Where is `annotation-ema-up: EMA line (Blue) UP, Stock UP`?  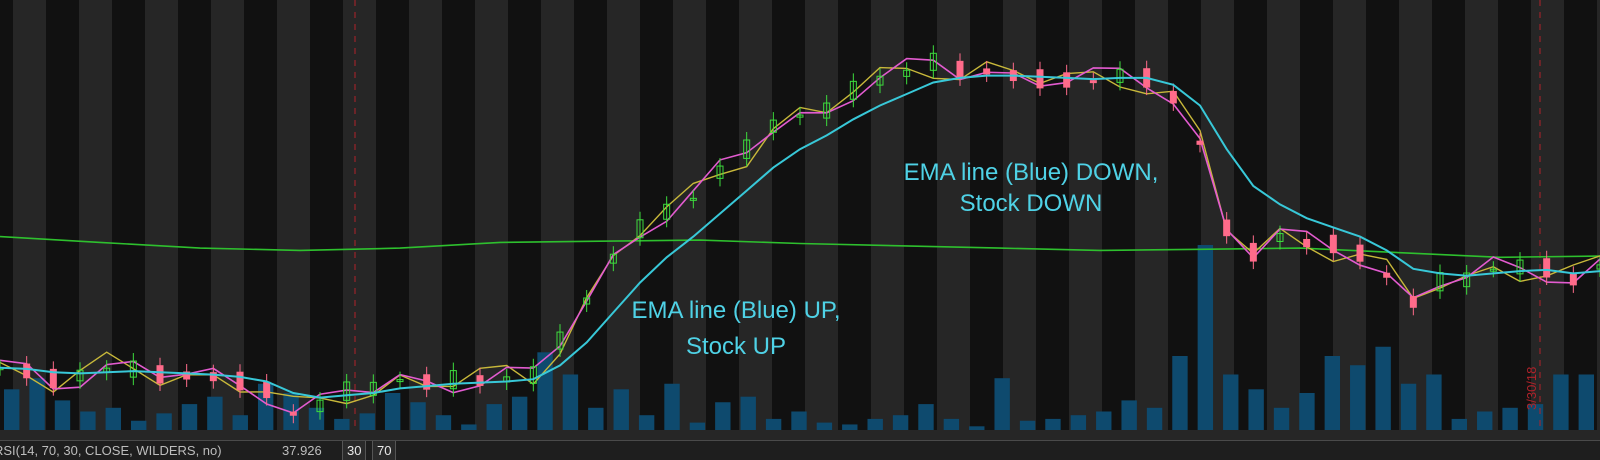 annotation-ema-up: EMA line (Blue) UP, Stock UP is located at coordinates (736, 328).